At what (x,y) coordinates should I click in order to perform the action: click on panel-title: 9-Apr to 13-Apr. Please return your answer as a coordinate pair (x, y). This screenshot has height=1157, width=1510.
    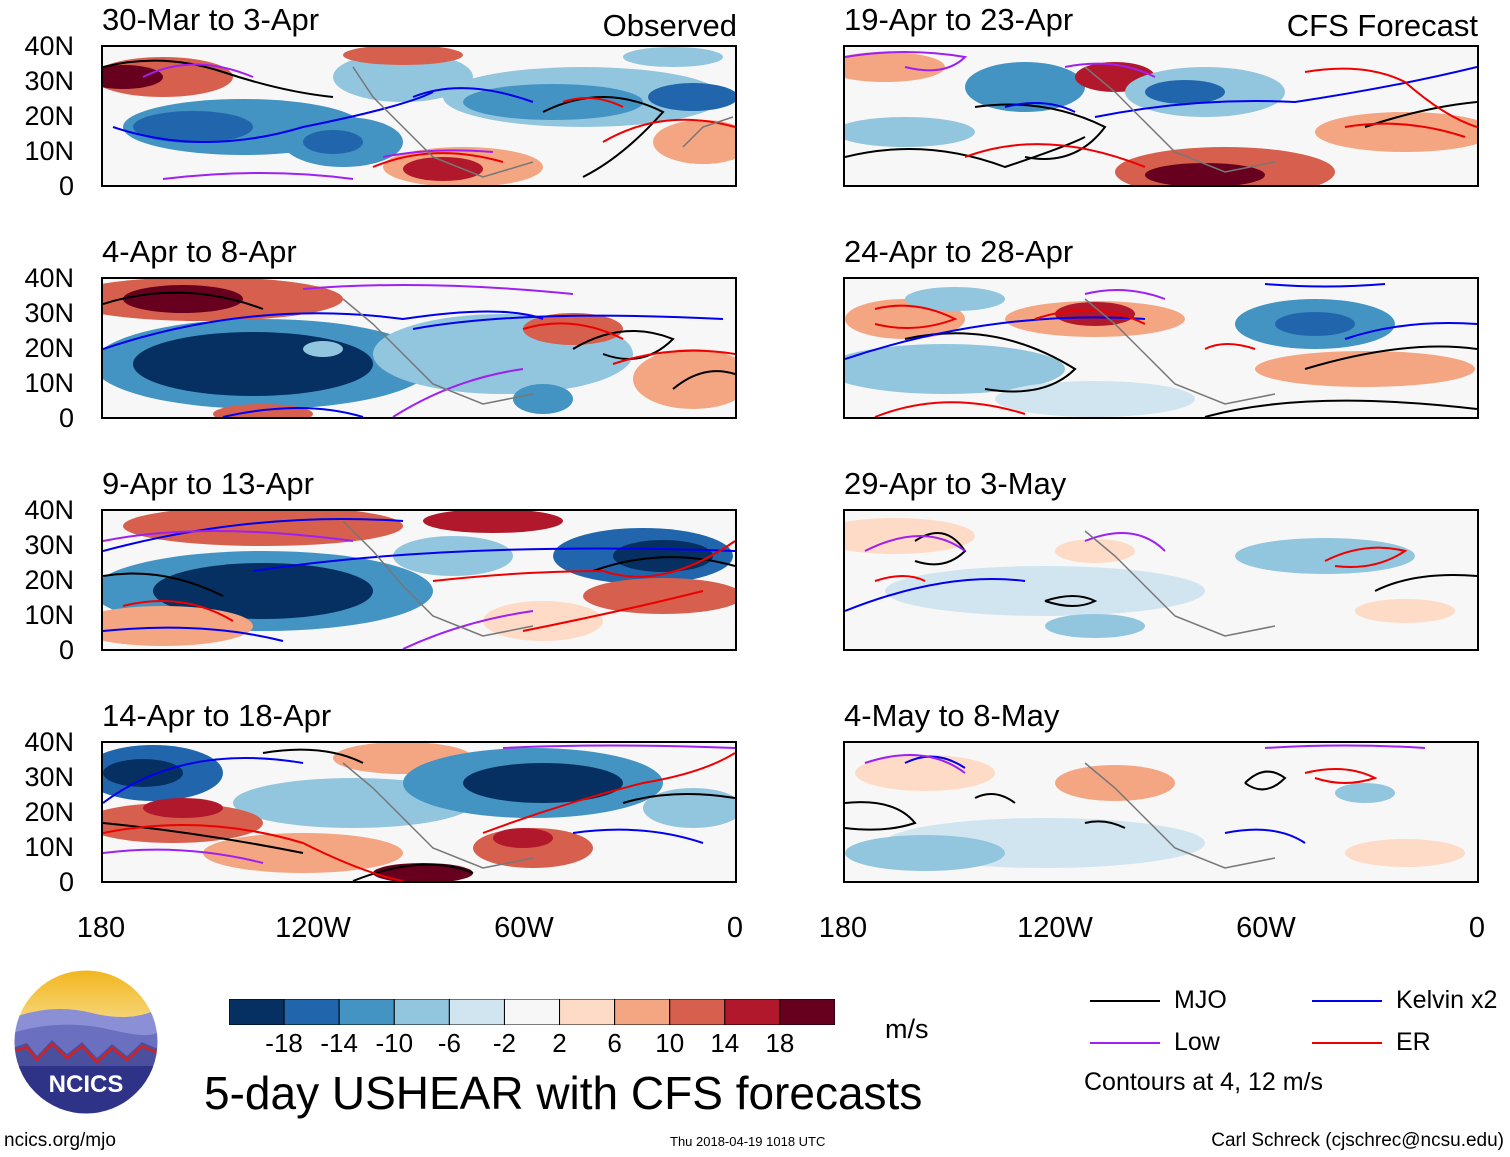
    Looking at the image, I should click on (208, 483).